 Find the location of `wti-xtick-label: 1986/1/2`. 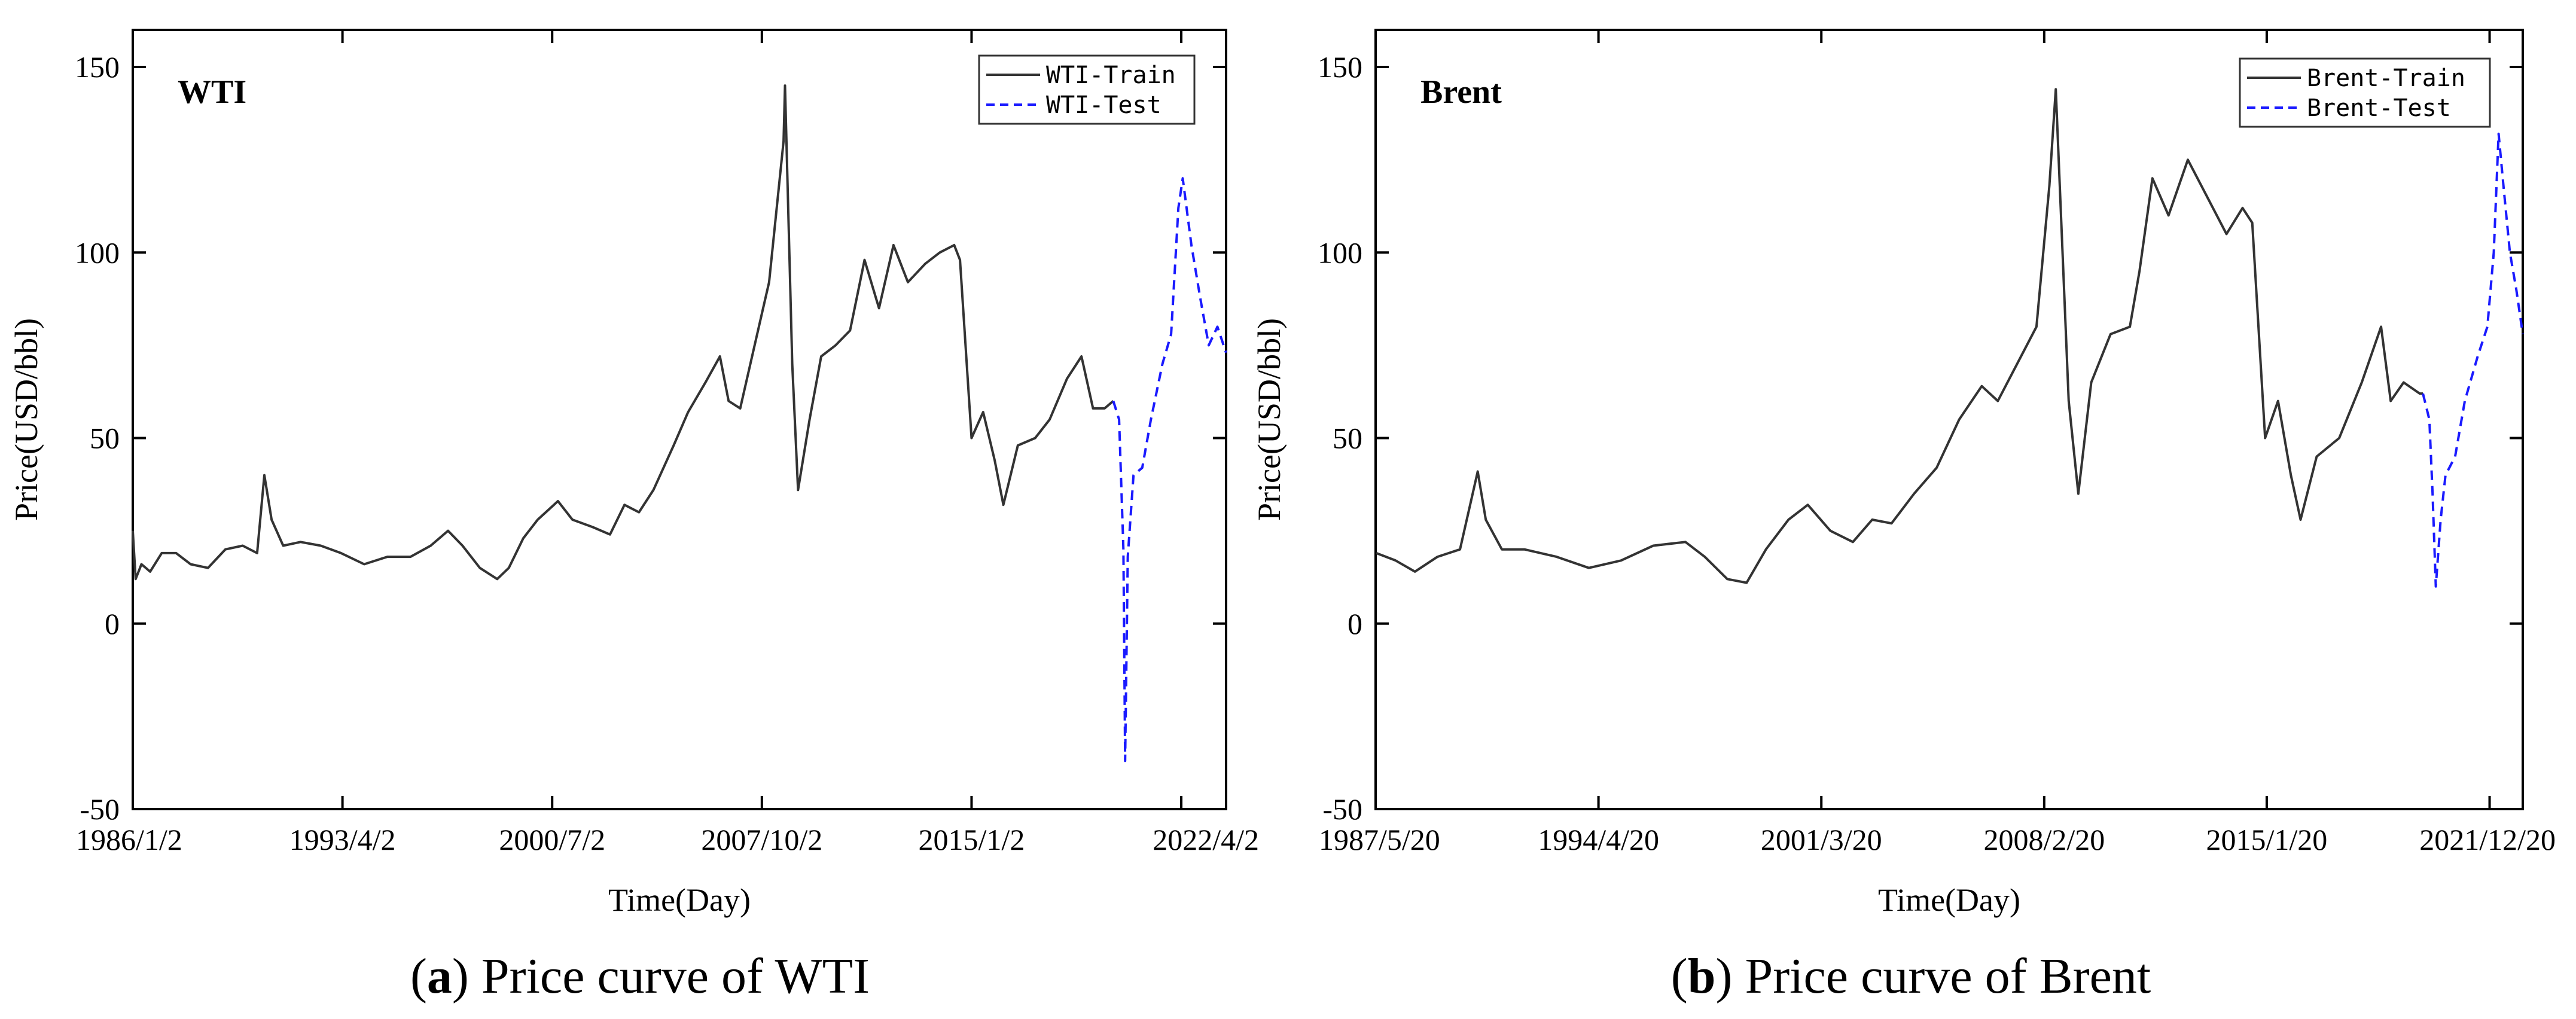

wti-xtick-label: 1986/1/2 is located at coordinates (129, 839).